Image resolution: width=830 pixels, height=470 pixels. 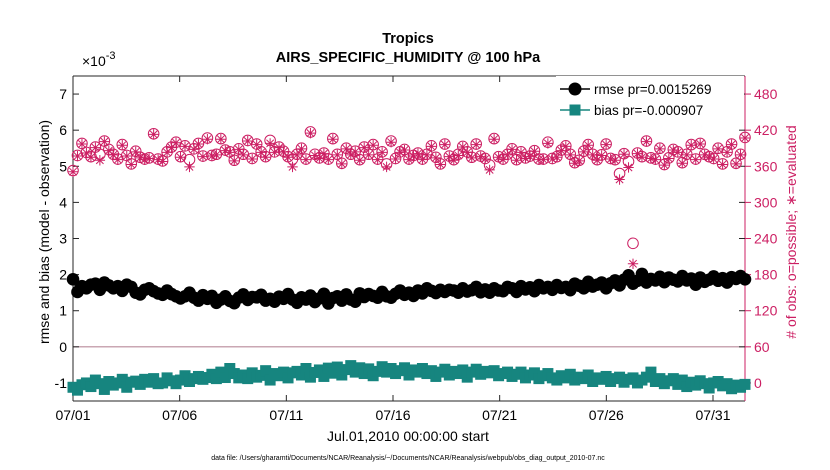 I want to click on right-tick-label: 360, so click(x=766, y=166).